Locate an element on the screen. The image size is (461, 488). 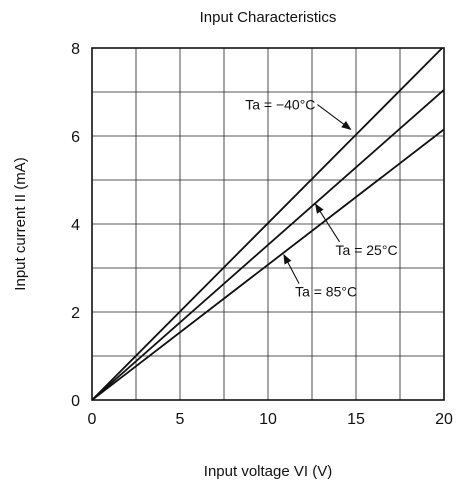
y-axis-title: Input current II (mA) is located at coordinates (20, 223).